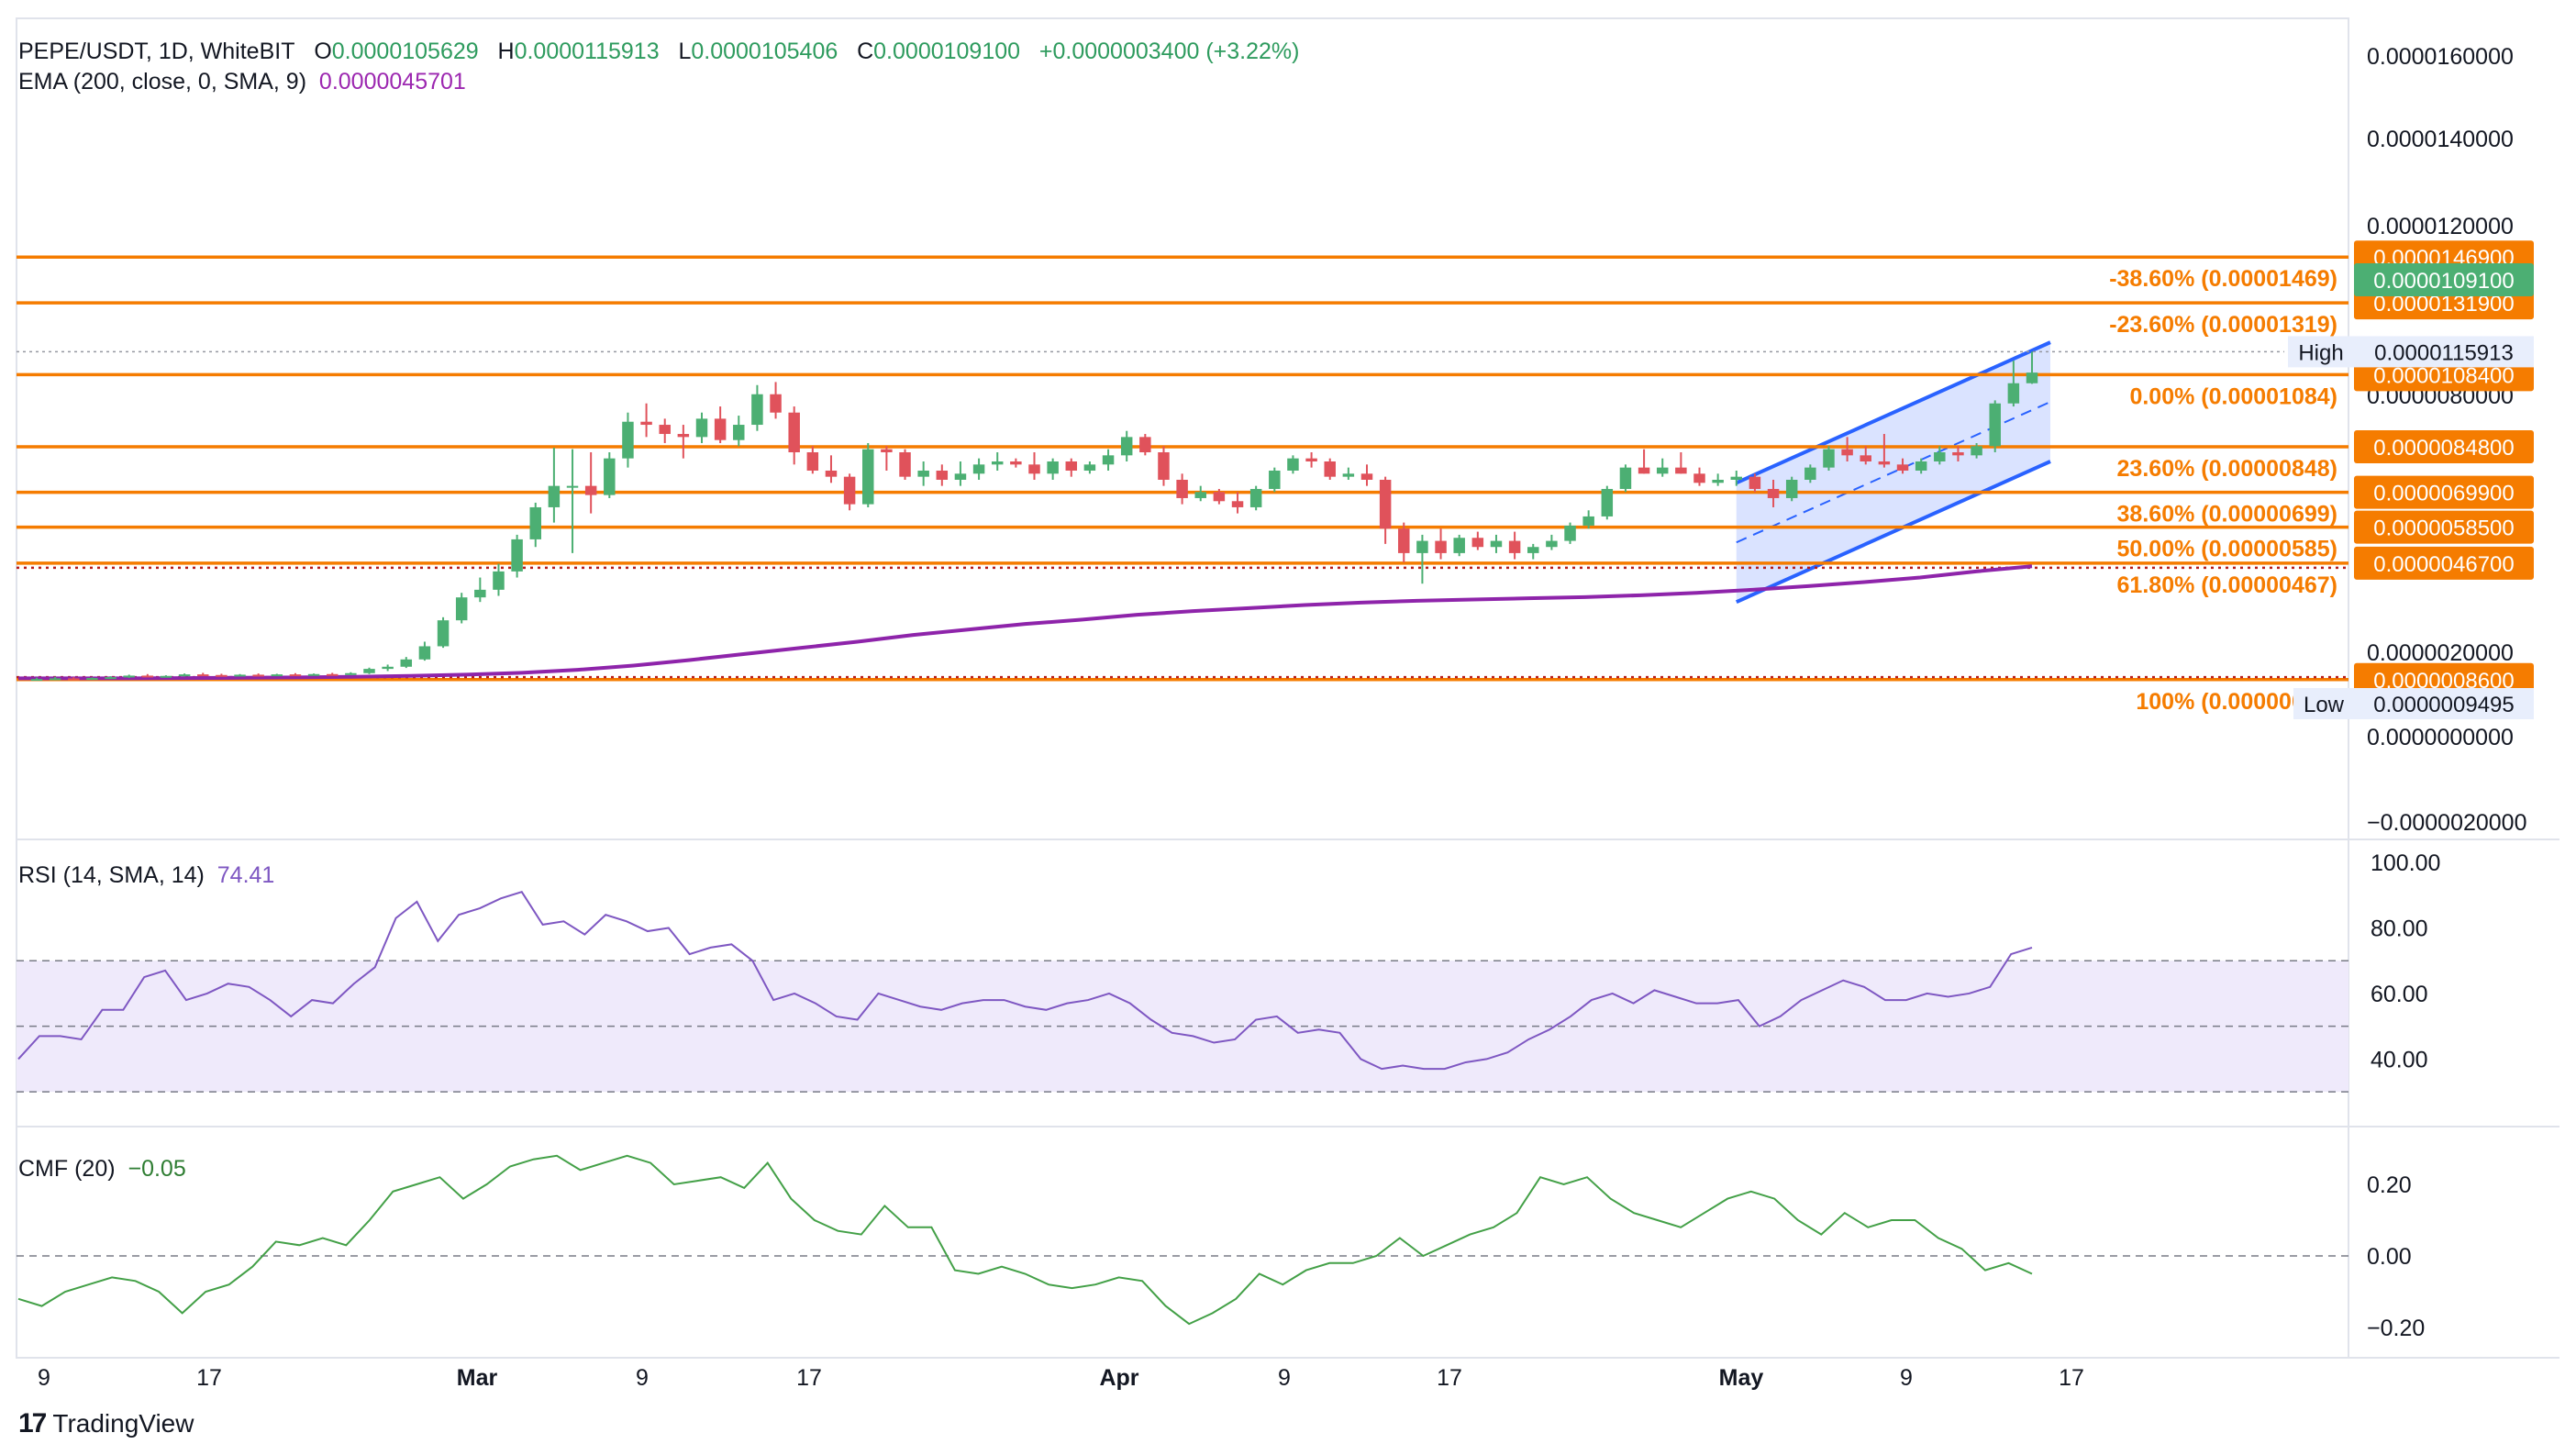 The image size is (2576, 1455). Describe the element at coordinates (2444, 281) in the screenshot. I see `last-price-value: 0.0000109100` at that location.